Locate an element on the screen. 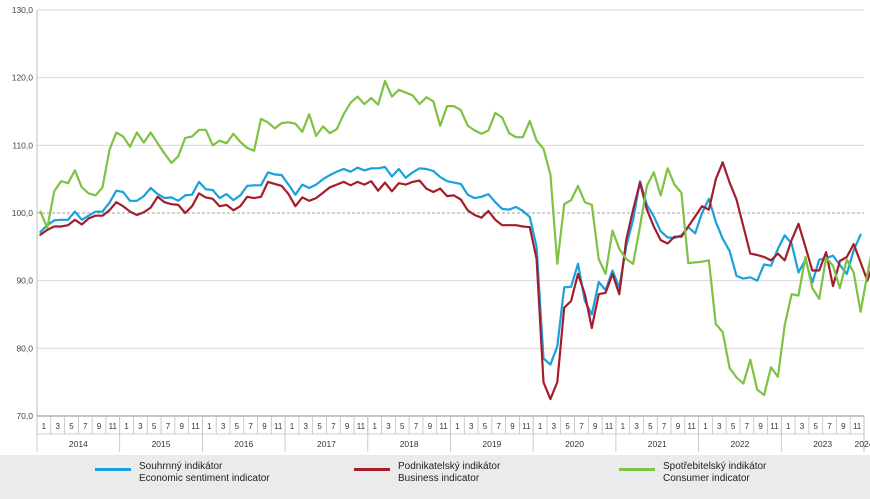 The width and height of the screenshot is (870, 499). legend-label-en-1: Business indicator is located at coordinates (439, 478).